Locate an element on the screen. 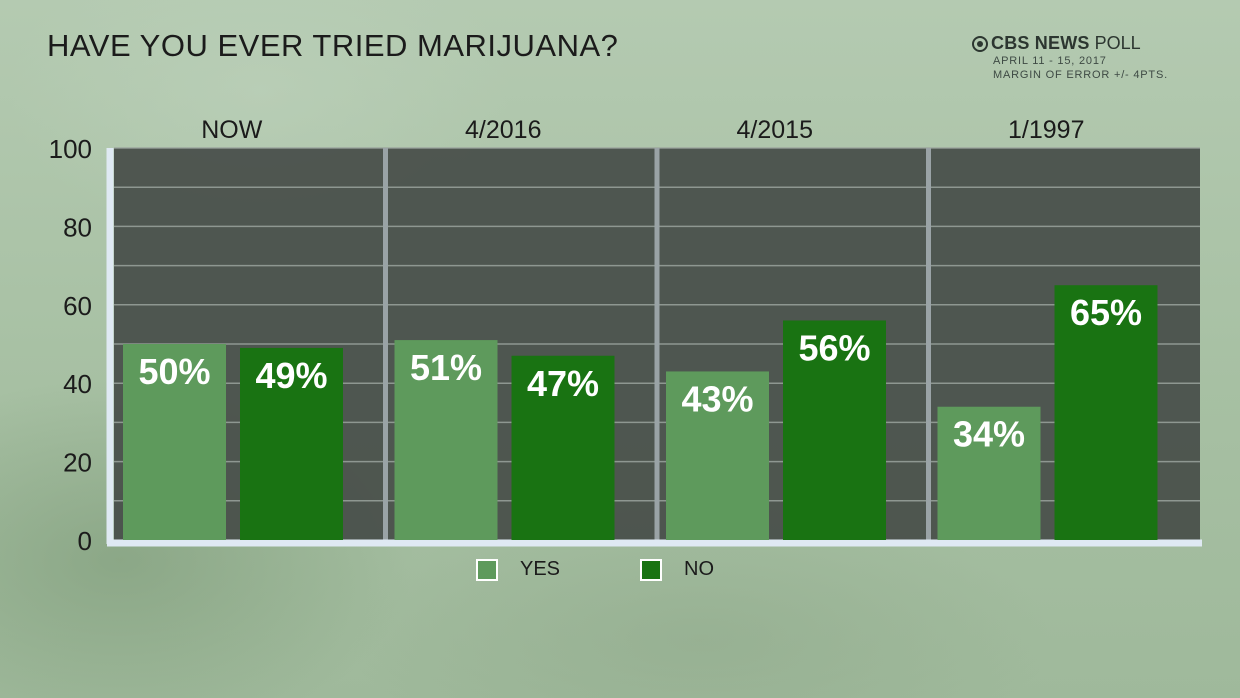 The width and height of the screenshot is (1240, 698). y-tick-label: 20 is located at coordinates (77, 463).